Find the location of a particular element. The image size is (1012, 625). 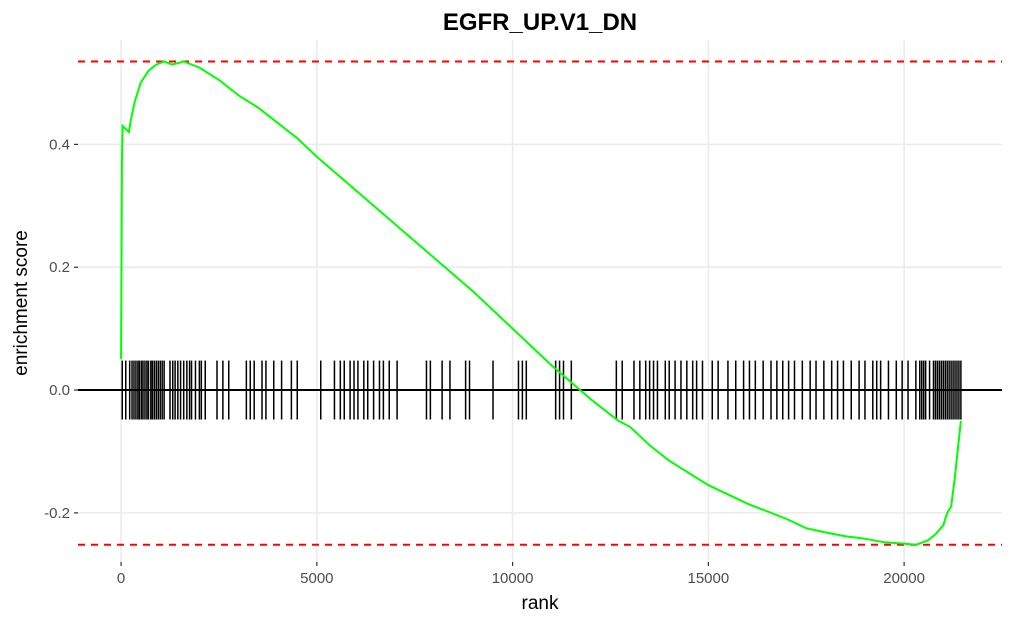

x-tick-label-0: 0 is located at coordinates (121, 578).